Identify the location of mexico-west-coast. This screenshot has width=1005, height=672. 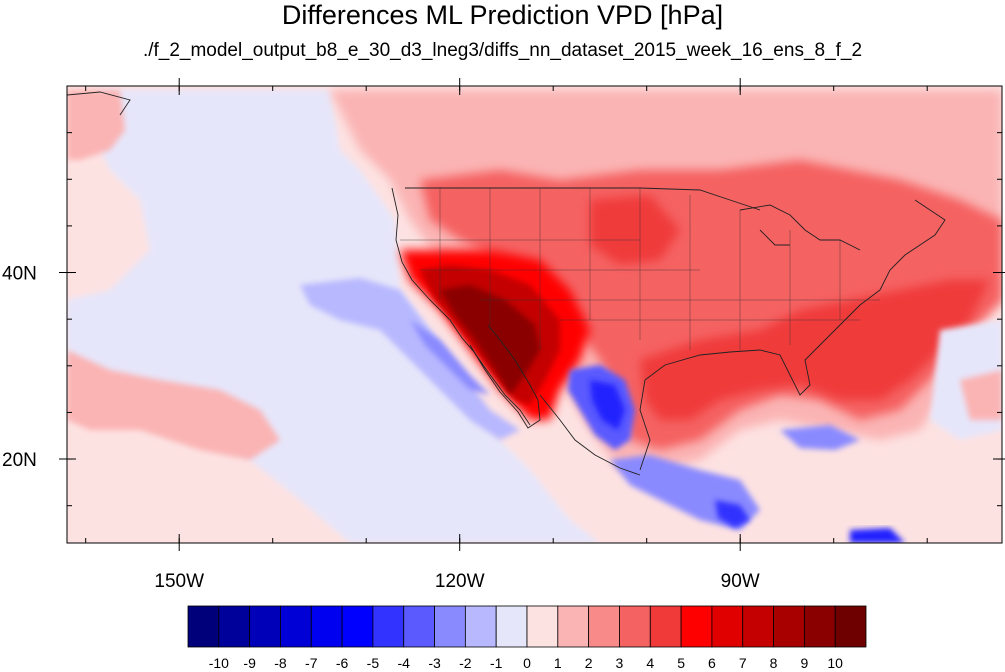
(590, 435).